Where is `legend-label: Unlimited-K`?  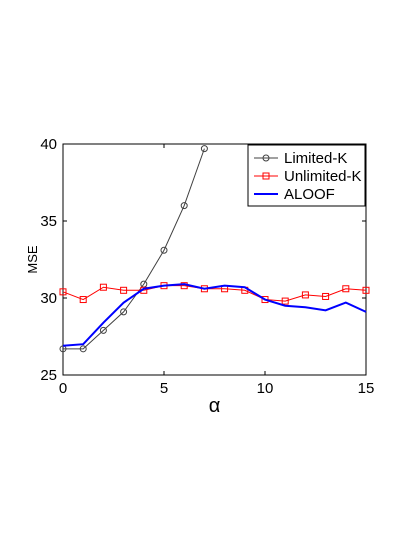
legend-label: Unlimited-K is located at coordinates (323, 176).